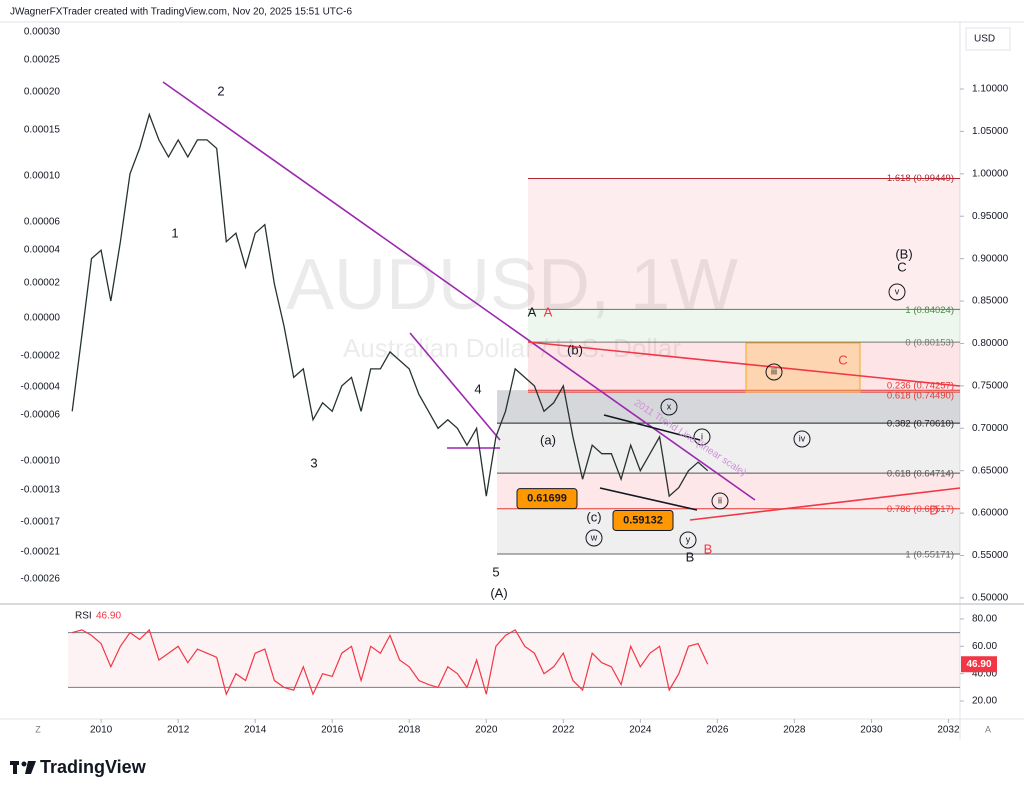 The width and height of the screenshot is (1024, 794). What do you see at coordinates (933, 509) in the screenshot?
I see `wave-label: D` at bounding box center [933, 509].